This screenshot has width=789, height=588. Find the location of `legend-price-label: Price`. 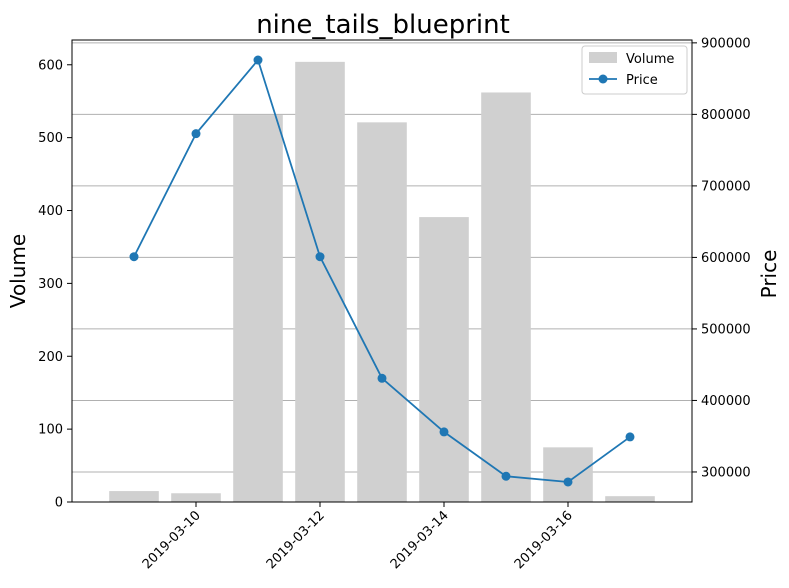

legend-price-label: Price is located at coordinates (642, 80).